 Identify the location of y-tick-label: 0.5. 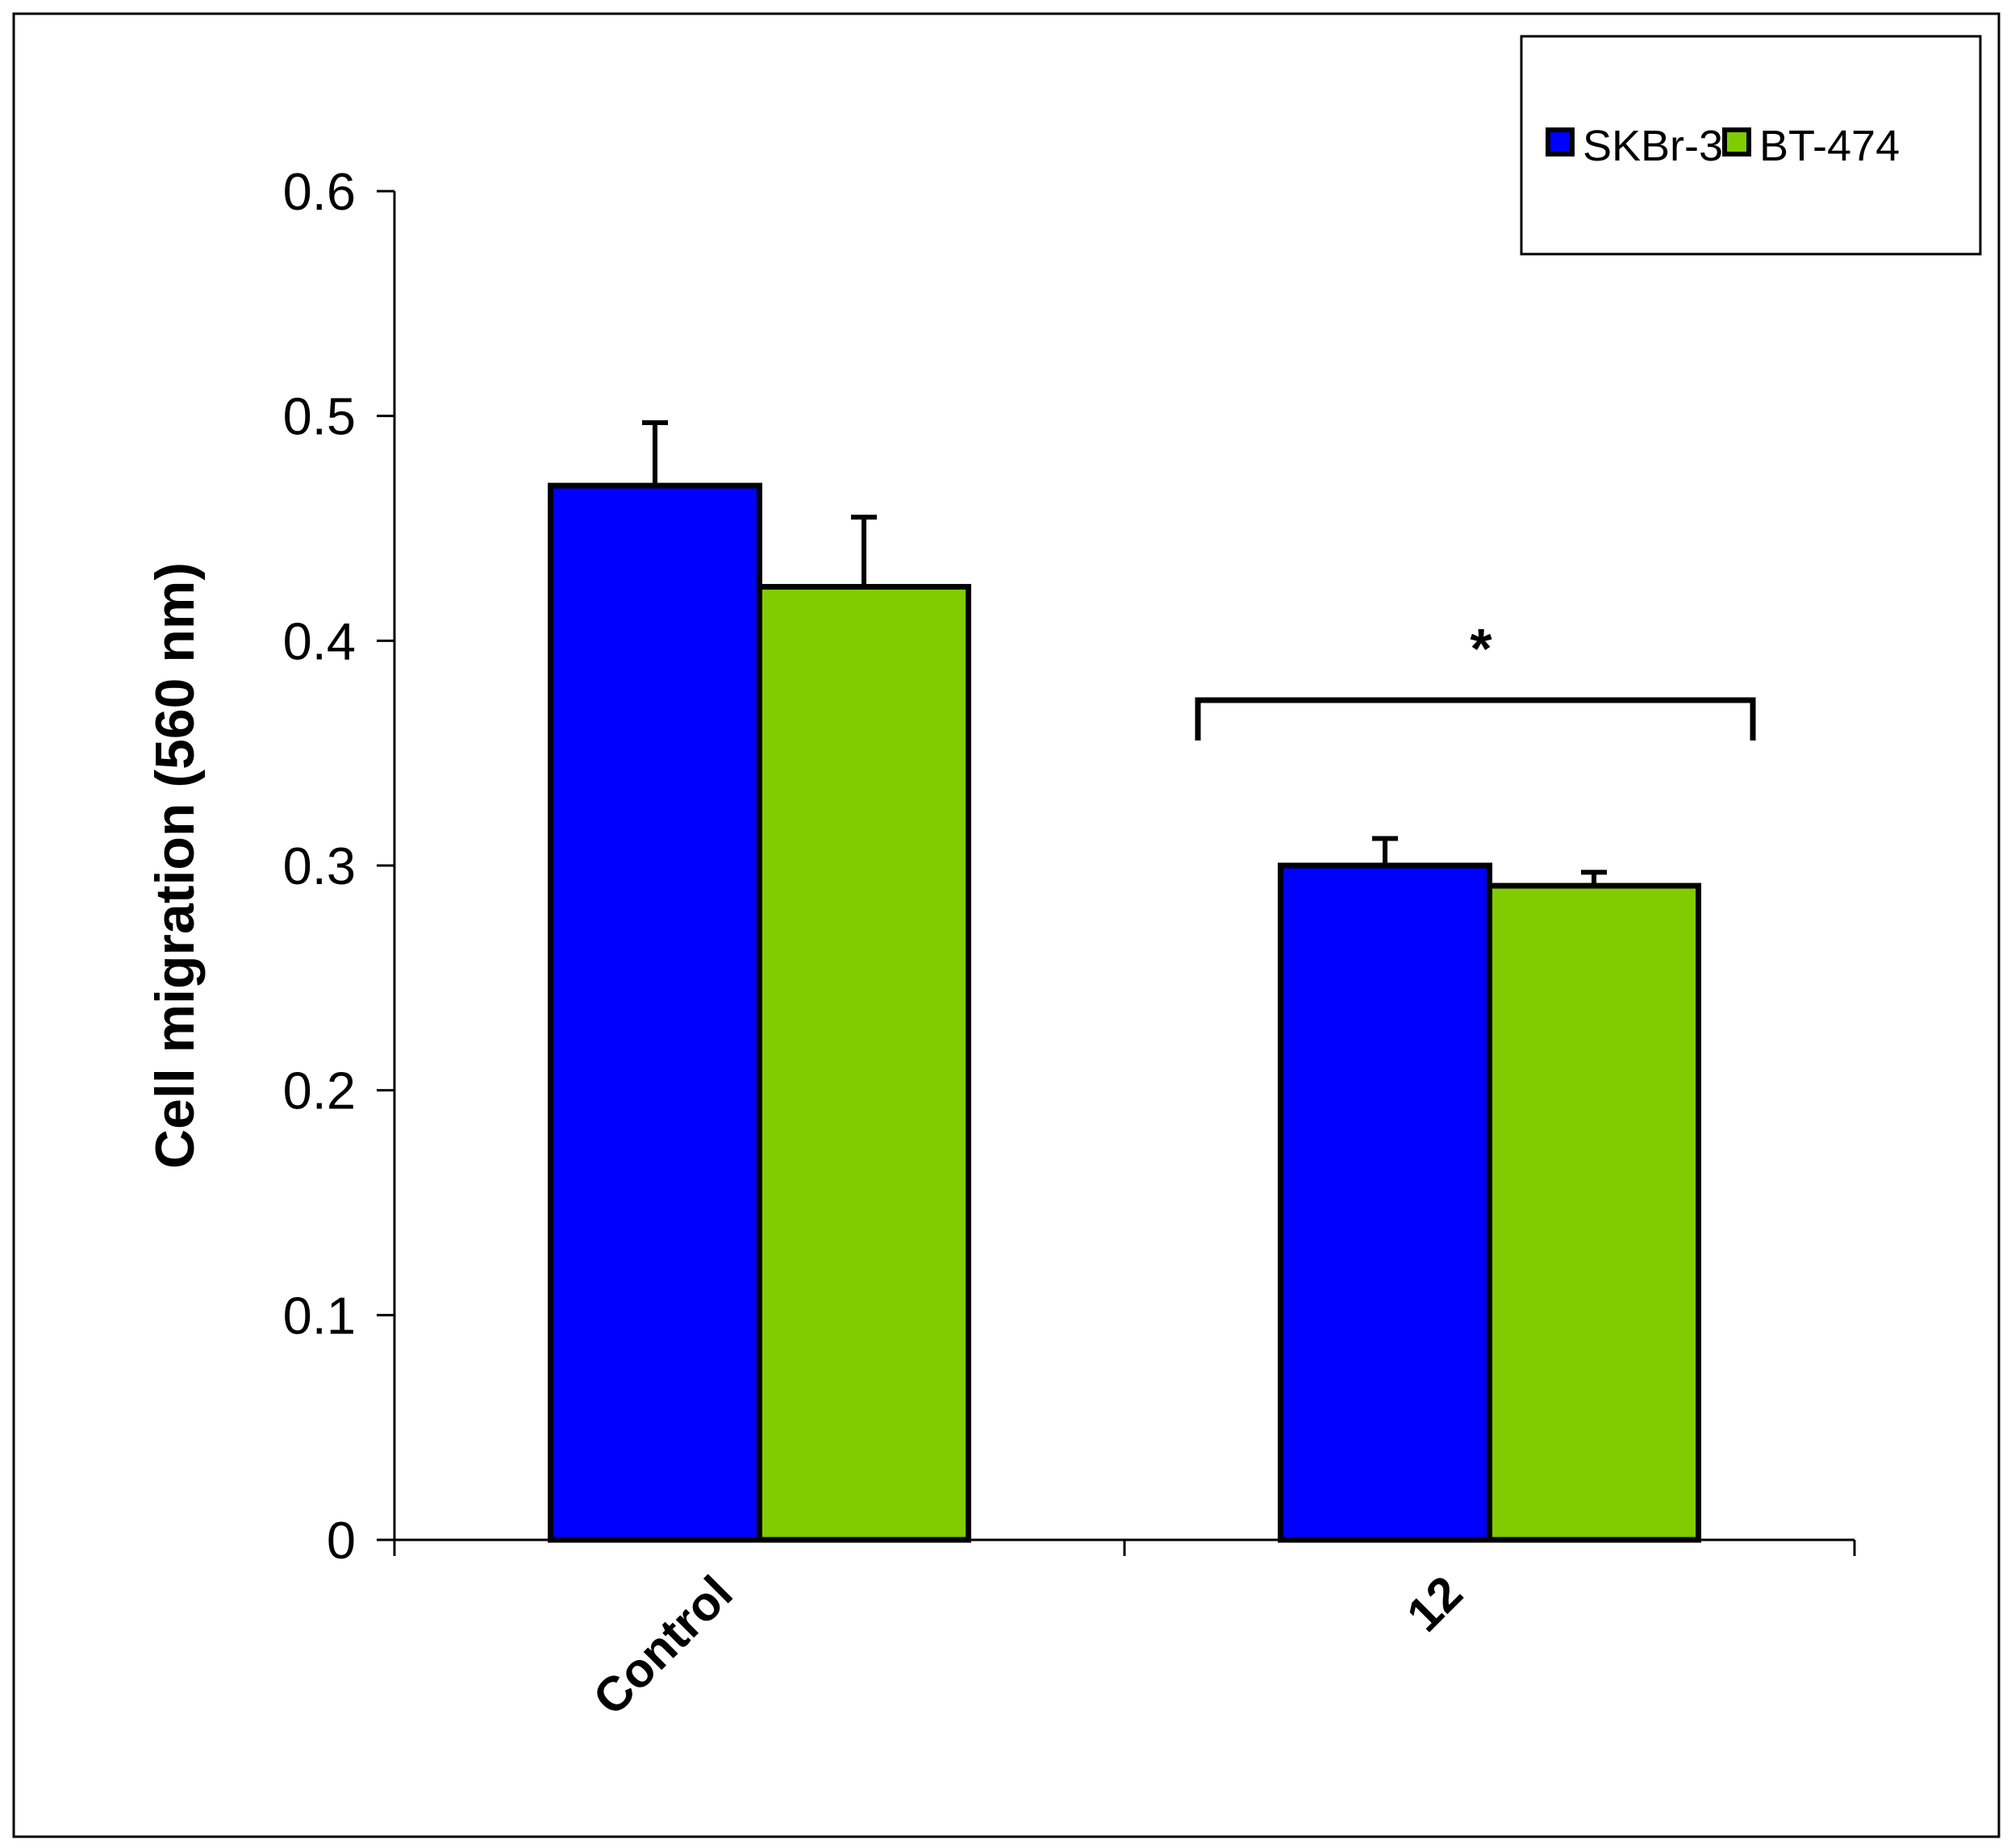
(319, 416).